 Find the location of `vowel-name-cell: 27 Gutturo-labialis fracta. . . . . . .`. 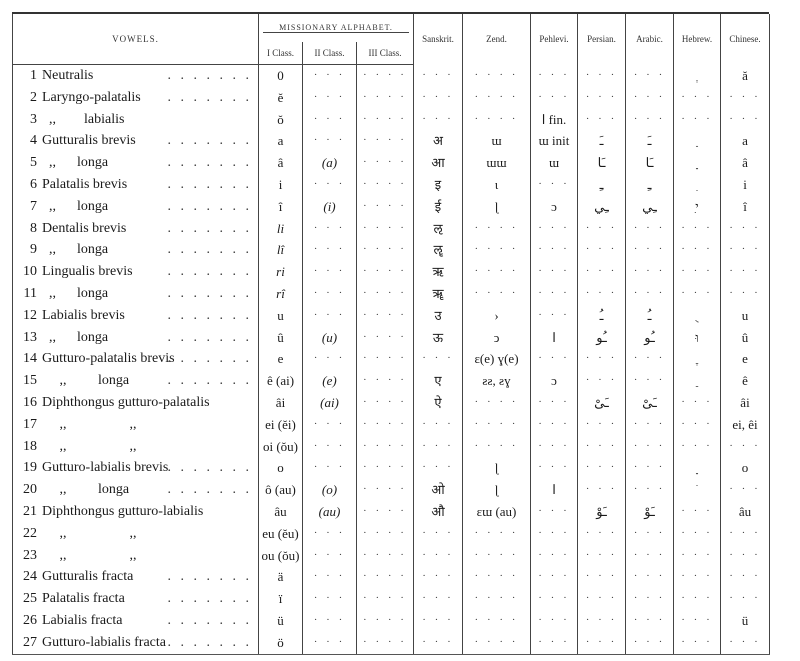

vowel-name-cell: 27 Gutturo-labialis fracta. . . . . . . is located at coordinates (135, 643).